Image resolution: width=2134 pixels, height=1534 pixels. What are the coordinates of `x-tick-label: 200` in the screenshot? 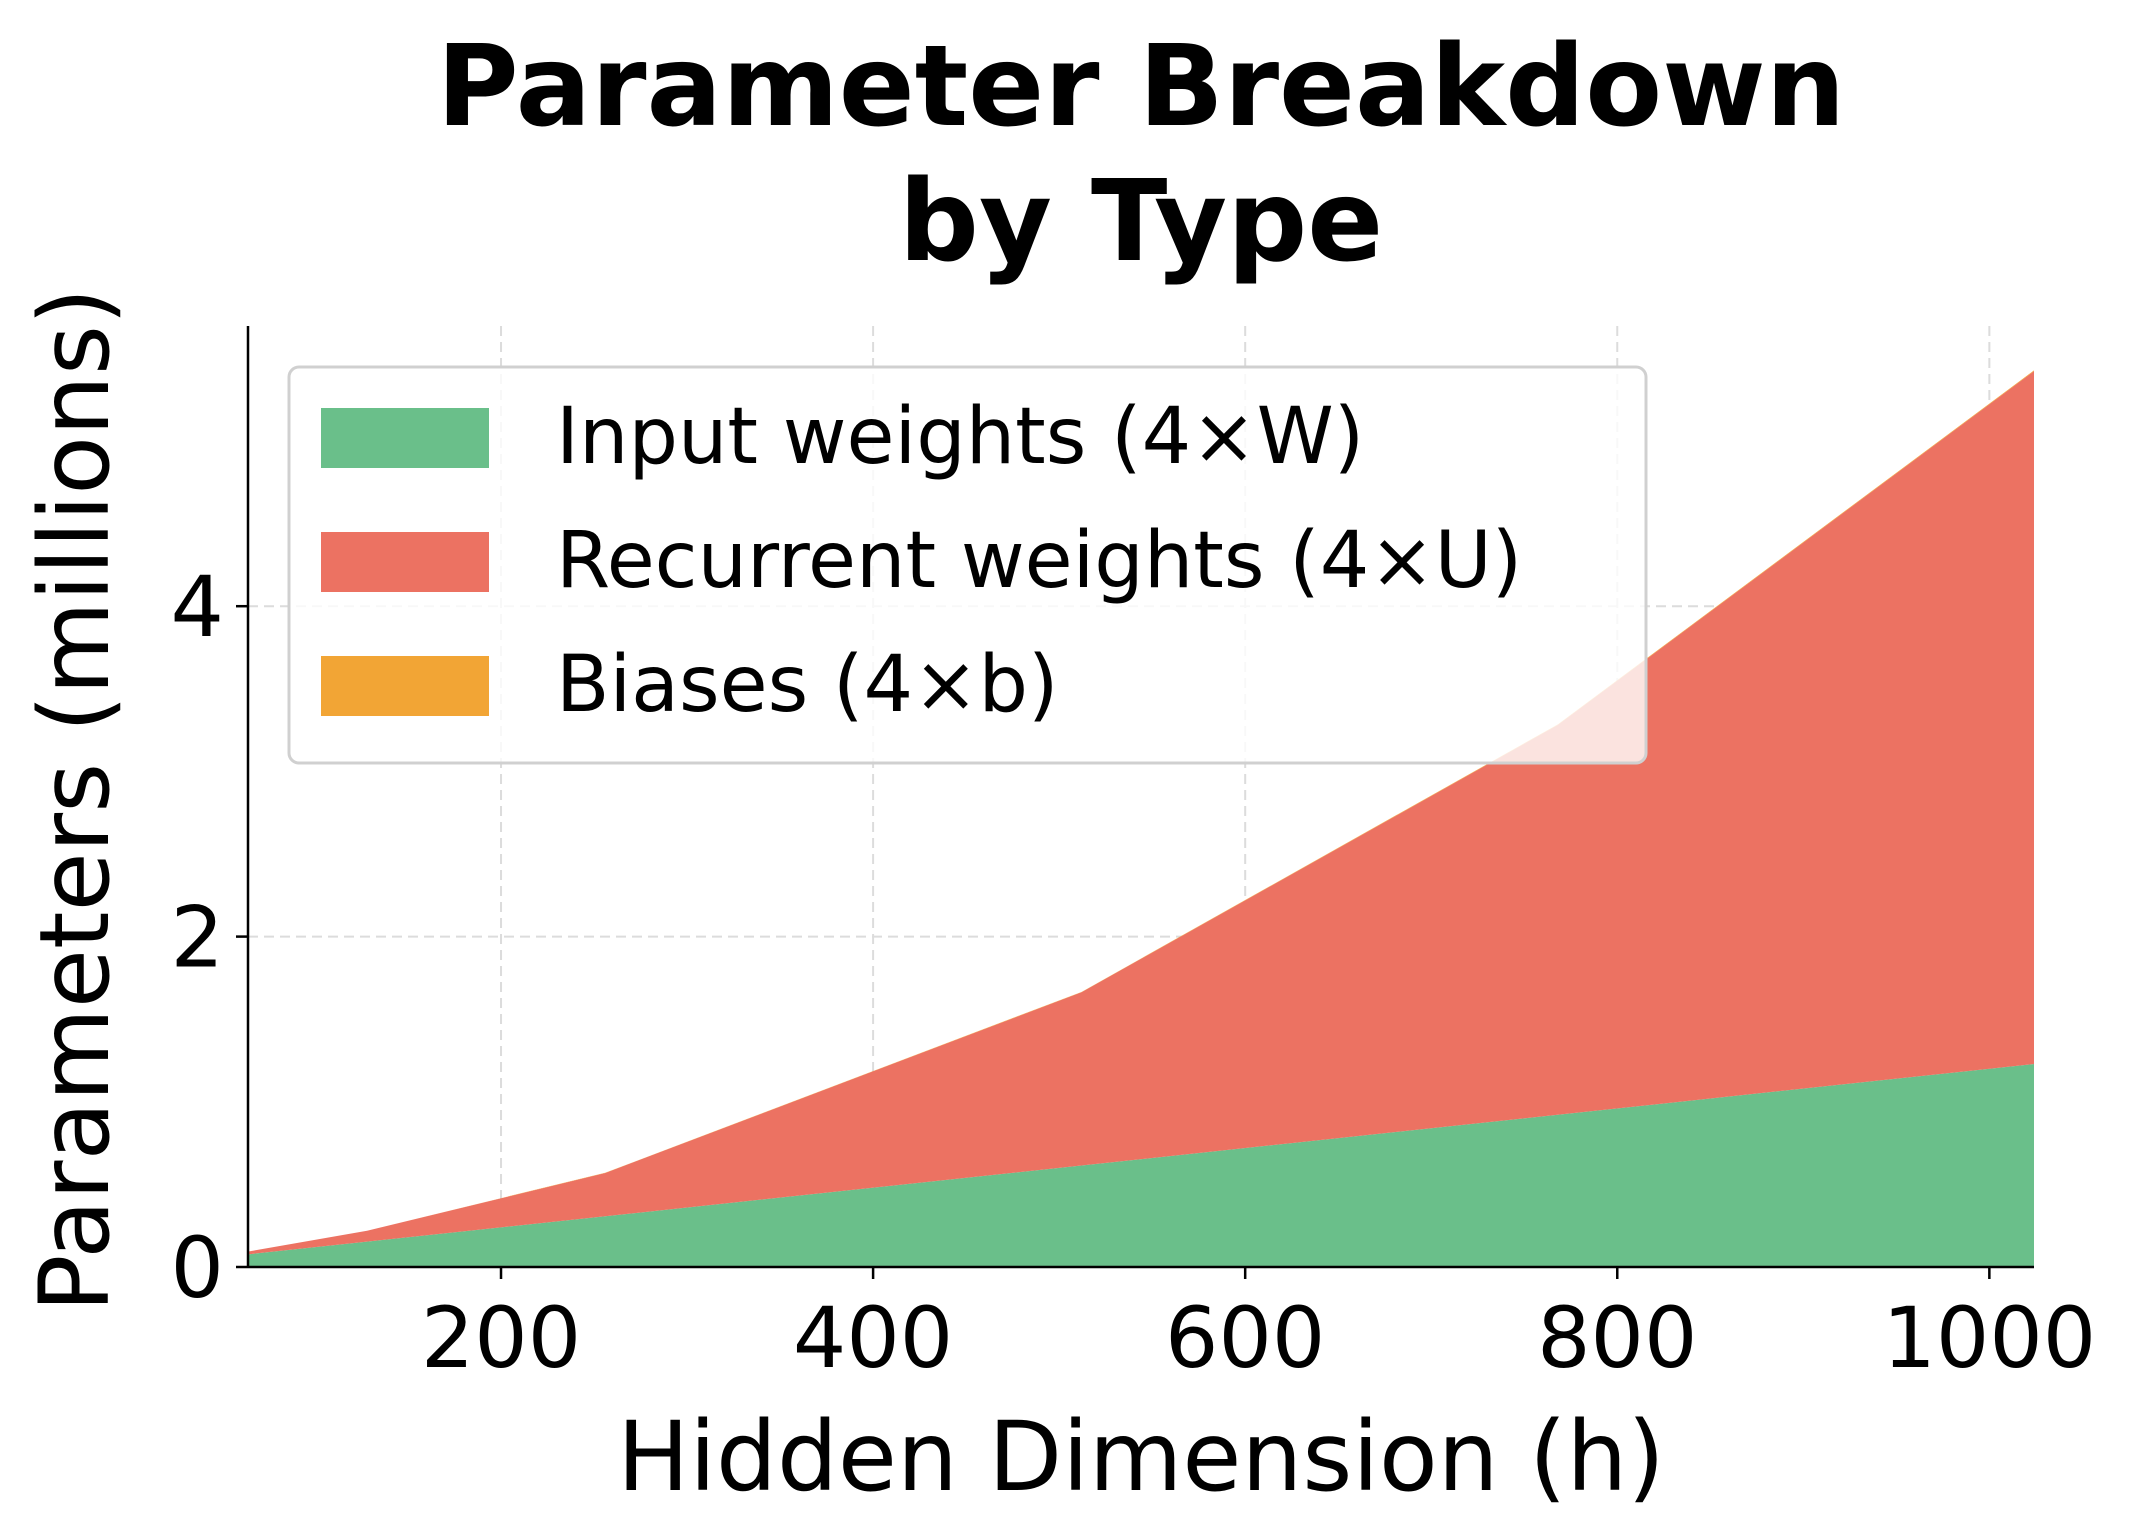 It's located at (501, 1338).